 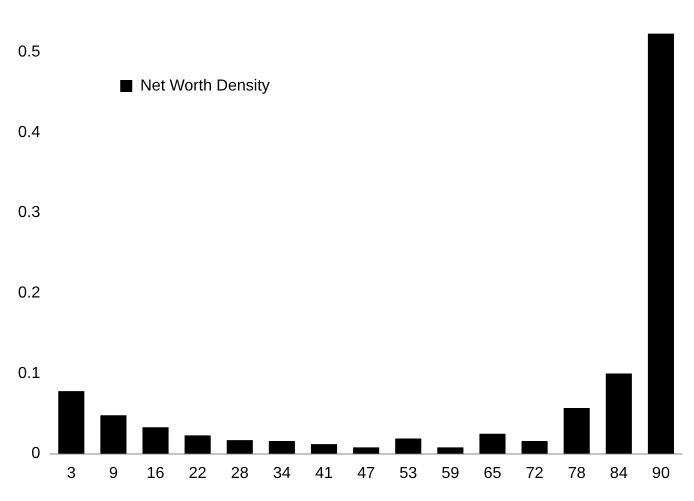 I want to click on y-tick-label: 0.1, so click(x=29, y=373).